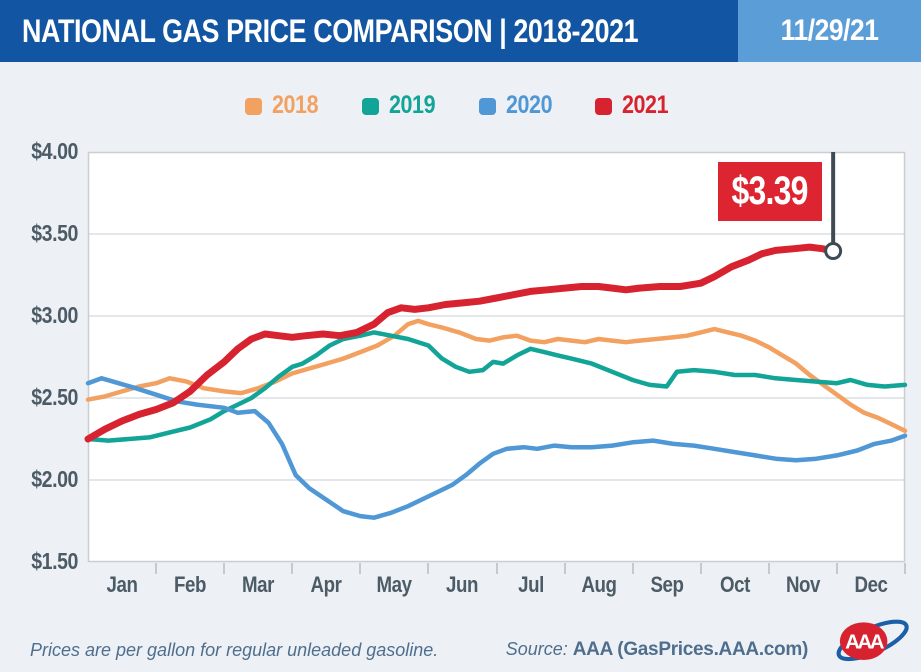 The image size is (921, 672). Describe the element at coordinates (604, 106) in the screenshot. I see `legend-swatch-2021` at that location.